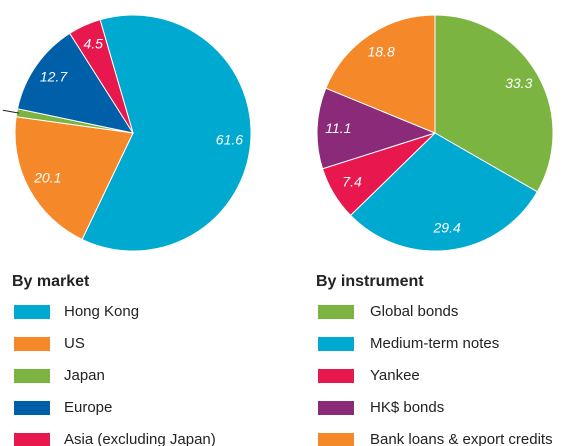  Describe the element at coordinates (380, 51) in the screenshot. I see `value-label: 18.8` at that location.